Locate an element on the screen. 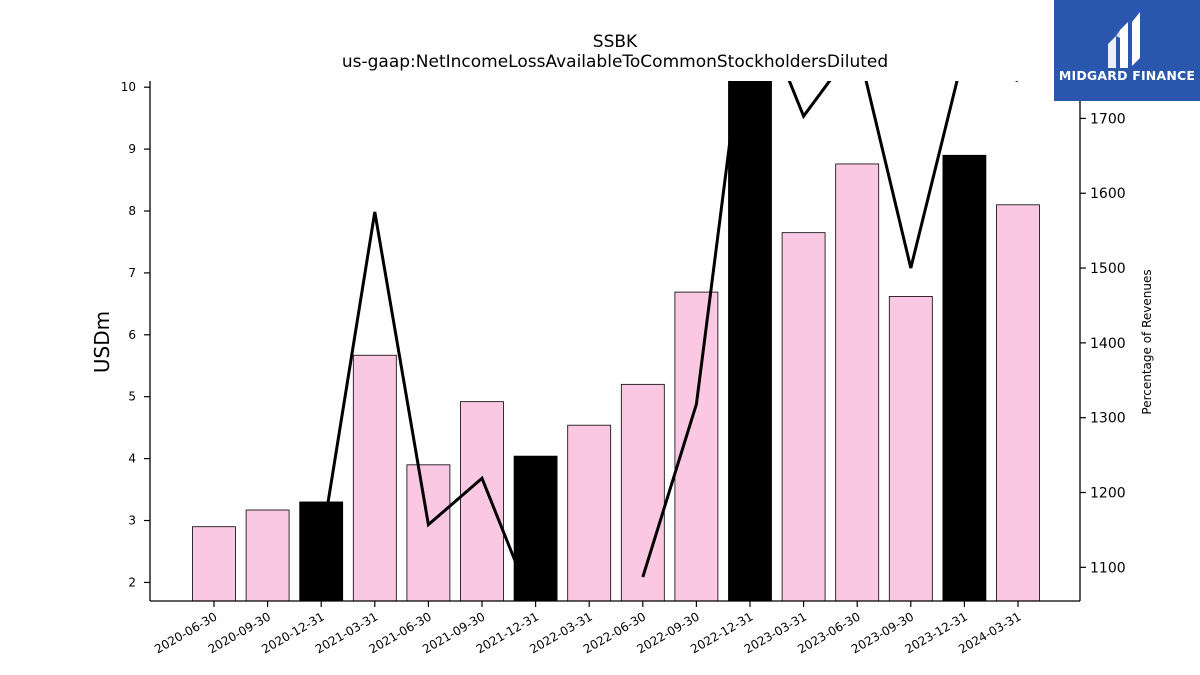 This screenshot has height=675, width=1200. y-tick-label: 6 is located at coordinates (132, 335).